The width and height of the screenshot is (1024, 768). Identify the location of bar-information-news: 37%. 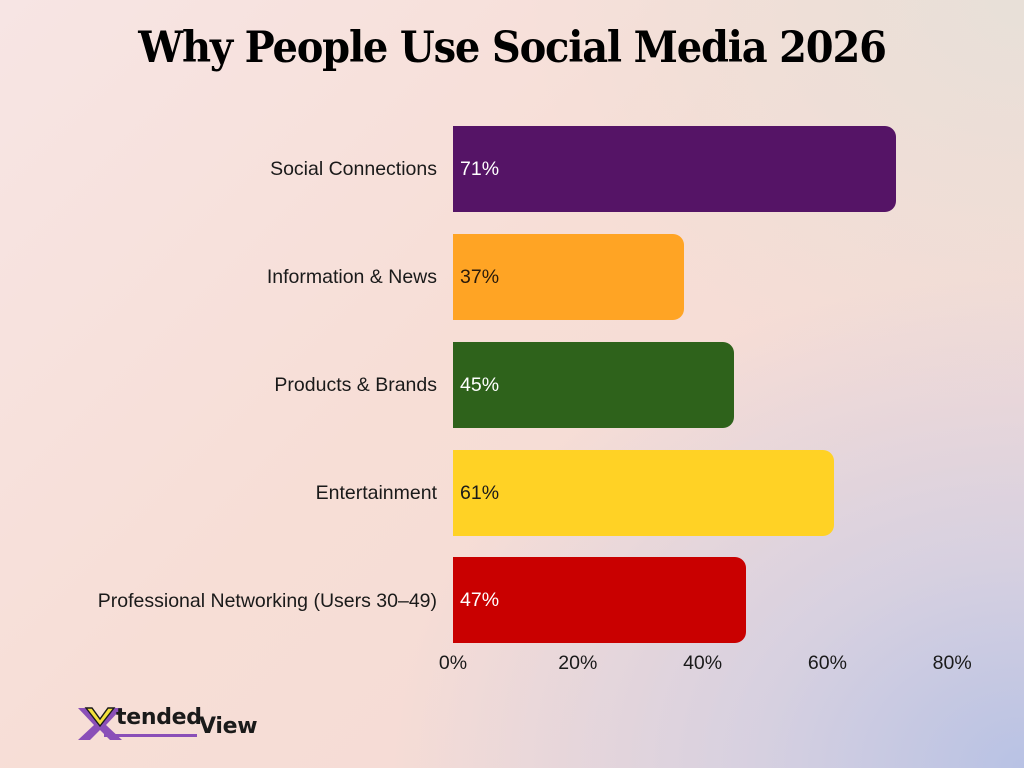
(568, 277).